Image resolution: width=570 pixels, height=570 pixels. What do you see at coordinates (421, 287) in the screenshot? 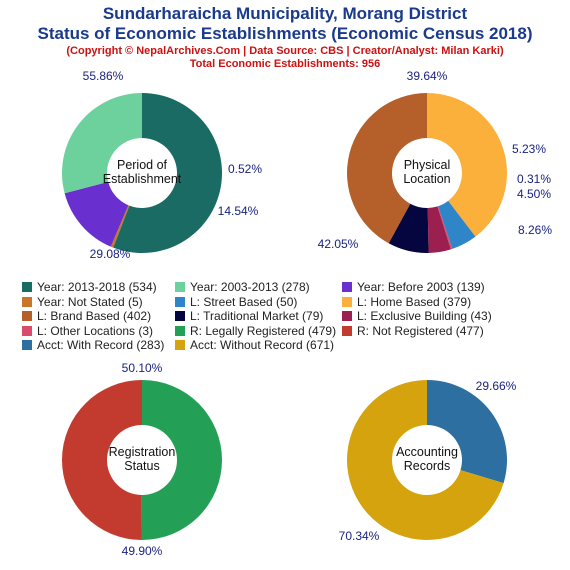
I see `legend-label: Year: Before 2003 (139)` at bounding box center [421, 287].